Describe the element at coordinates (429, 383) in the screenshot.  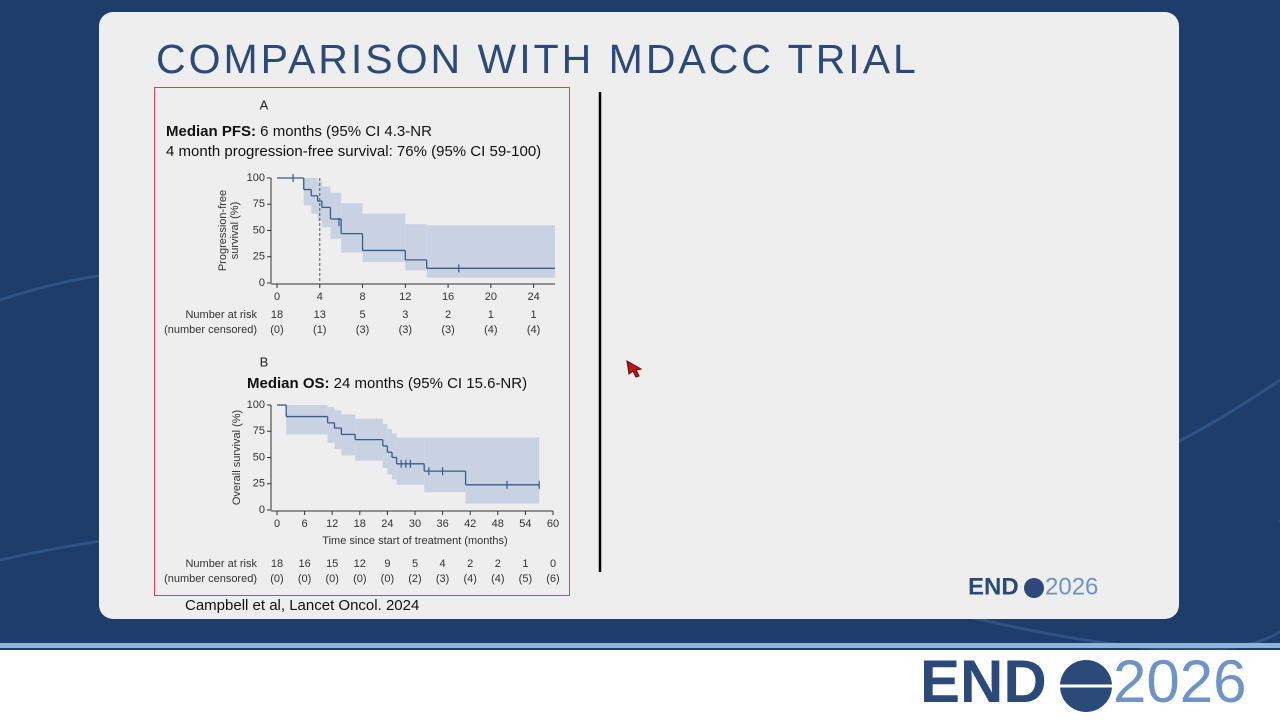
I see `summary-text: 24 months (95% CI 15.6-NR)` at that location.